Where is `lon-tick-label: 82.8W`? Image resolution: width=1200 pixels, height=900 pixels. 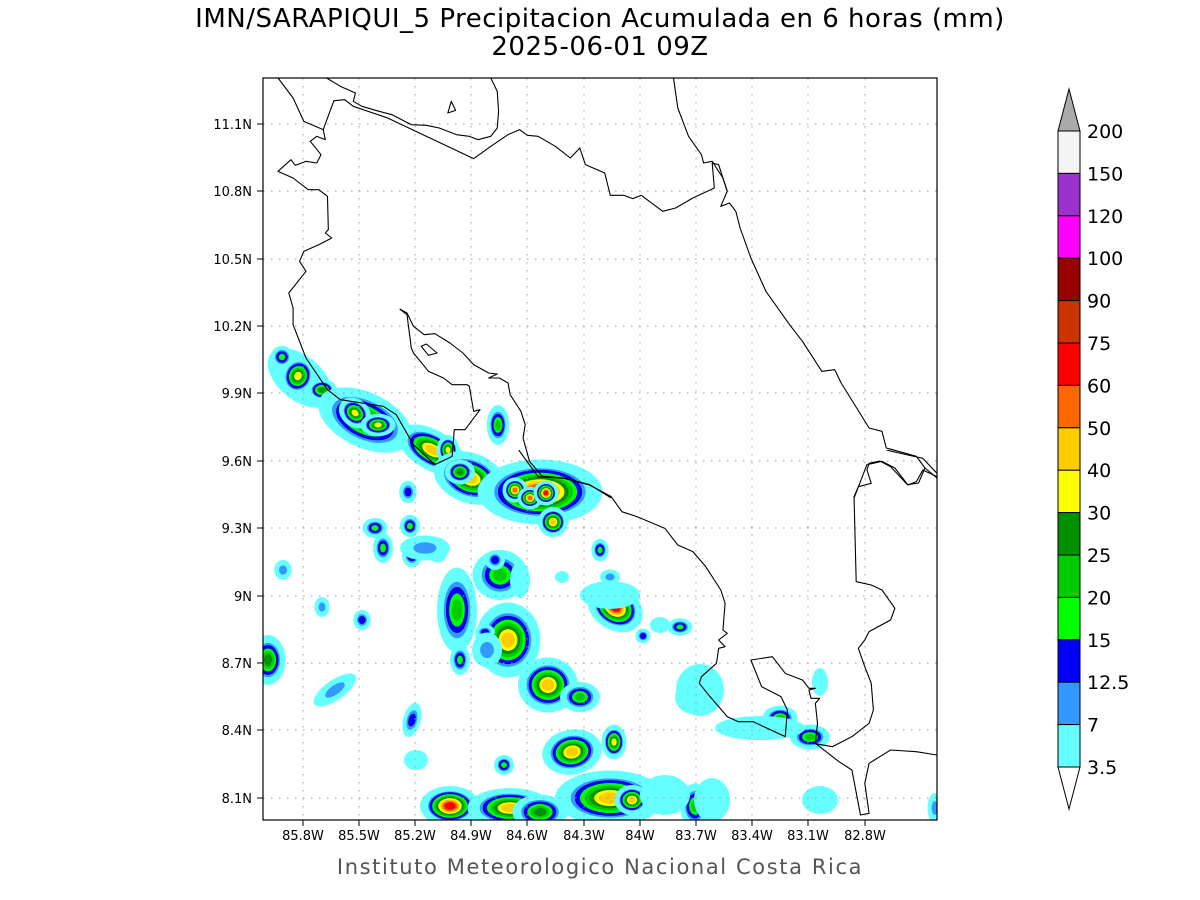 lon-tick-label: 82.8W is located at coordinates (865, 836).